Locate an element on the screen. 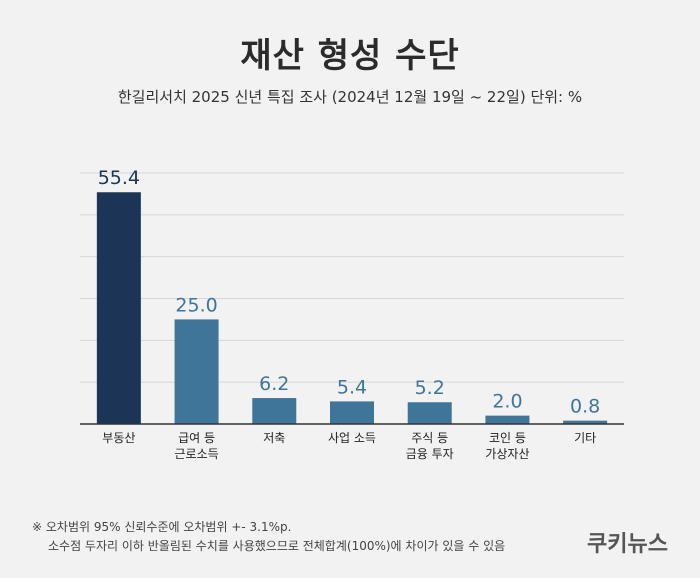  category-label-6: 기타 is located at coordinates (585, 438).